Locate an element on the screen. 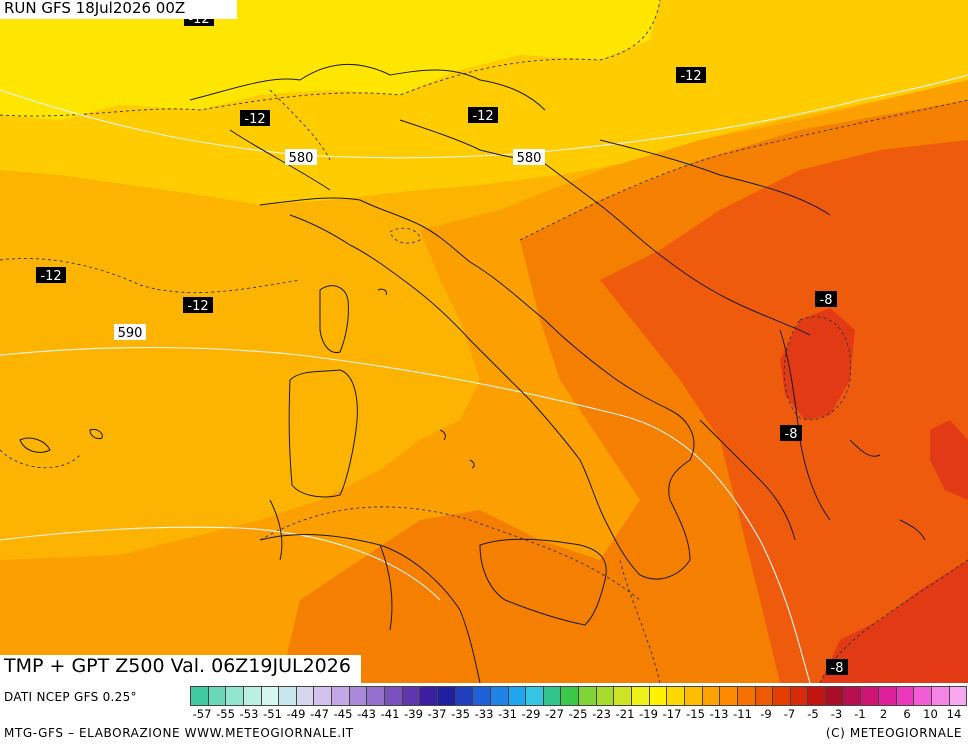 This screenshot has width=968, height=745. temperature-zone-red-east is located at coordinates (949, 460).